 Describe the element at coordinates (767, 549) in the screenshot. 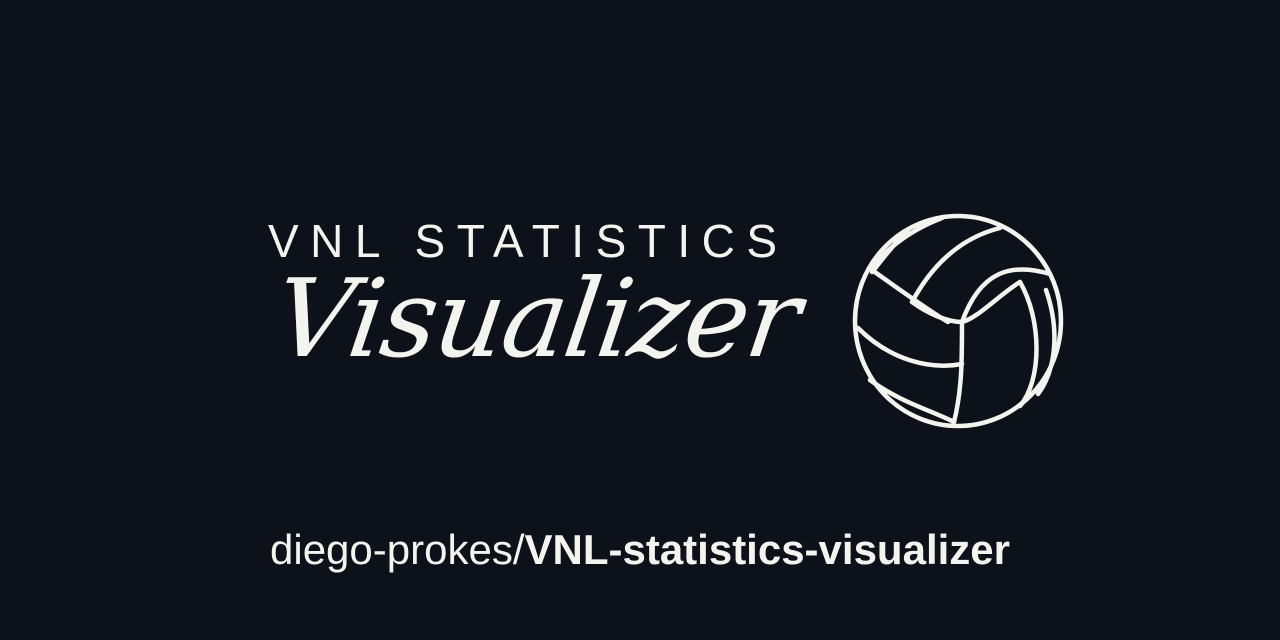

I see `repo-name: VNL-statistics-visualizer` at that location.